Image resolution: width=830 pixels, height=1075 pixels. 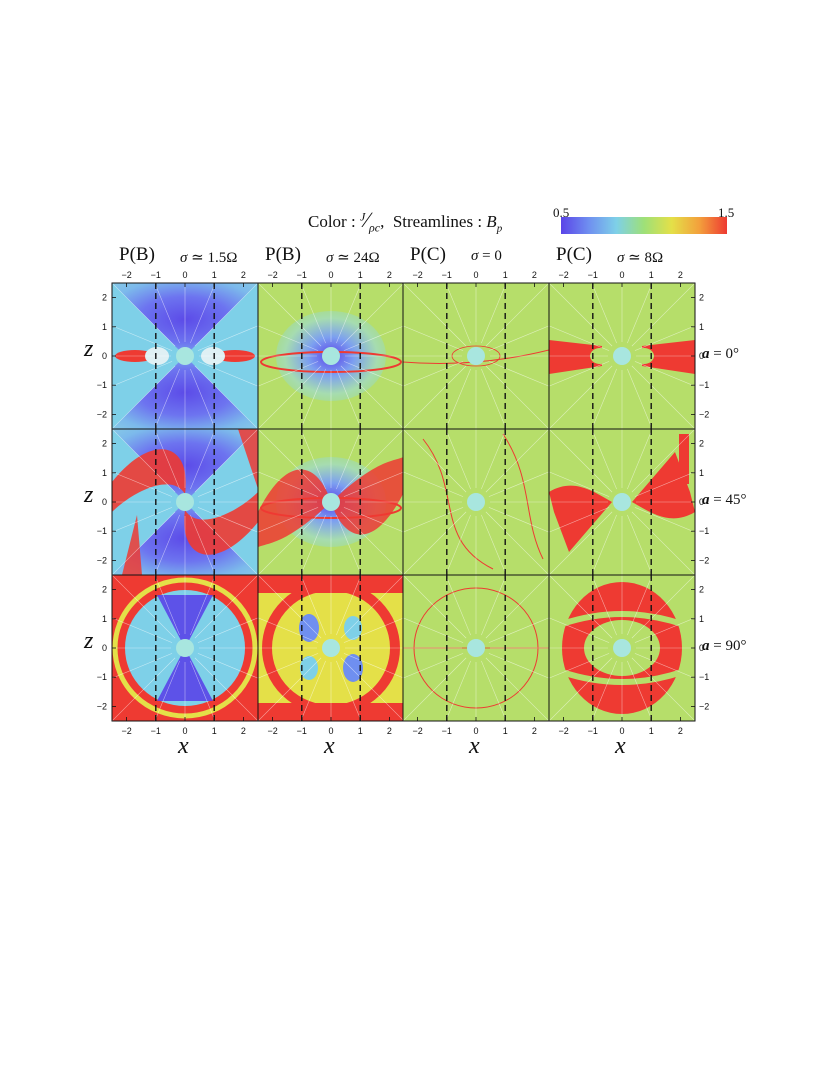 I want to click on z-axis-label-0: z, so click(x=89, y=349).